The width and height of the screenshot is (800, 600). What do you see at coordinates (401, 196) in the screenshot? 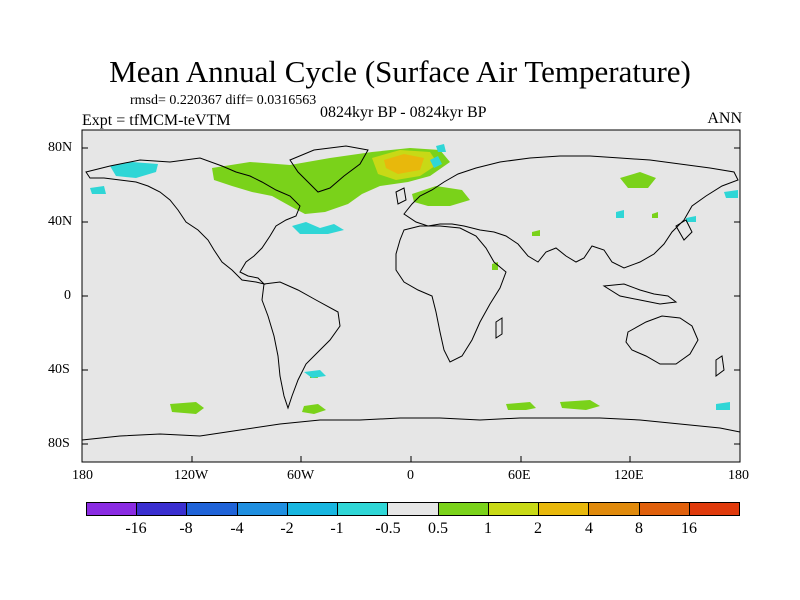
I see `coastline-uk` at bounding box center [401, 196].